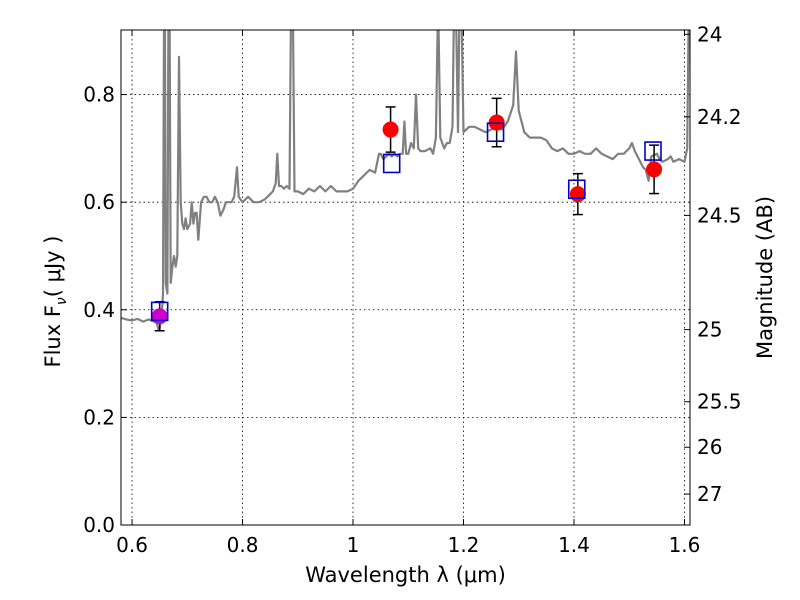 The image size is (800, 600). Describe the element at coordinates (353, 545) in the screenshot. I see `x-tick-label: 1` at that location.